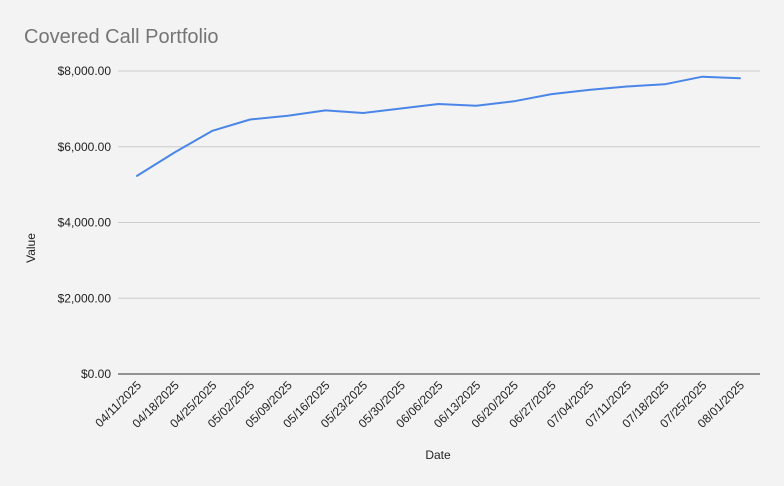  Describe the element at coordinates (31, 248) in the screenshot. I see `y-axis-label: Value` at that location.